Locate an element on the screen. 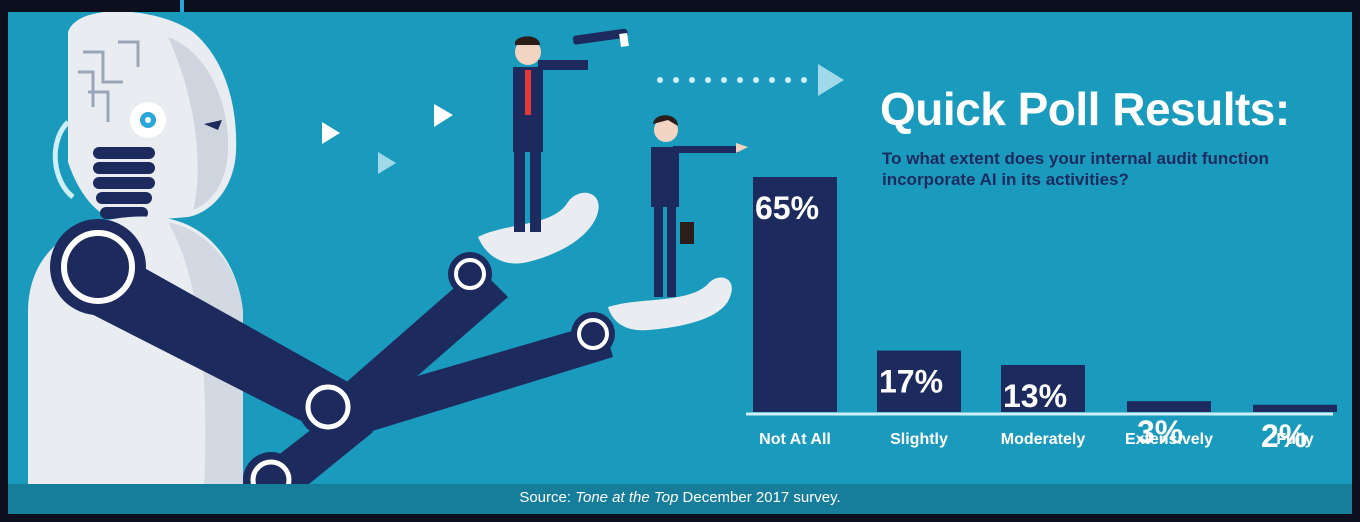 The image size is (1360, 522). category-label: Slightly is located at coordinates (919, 439).